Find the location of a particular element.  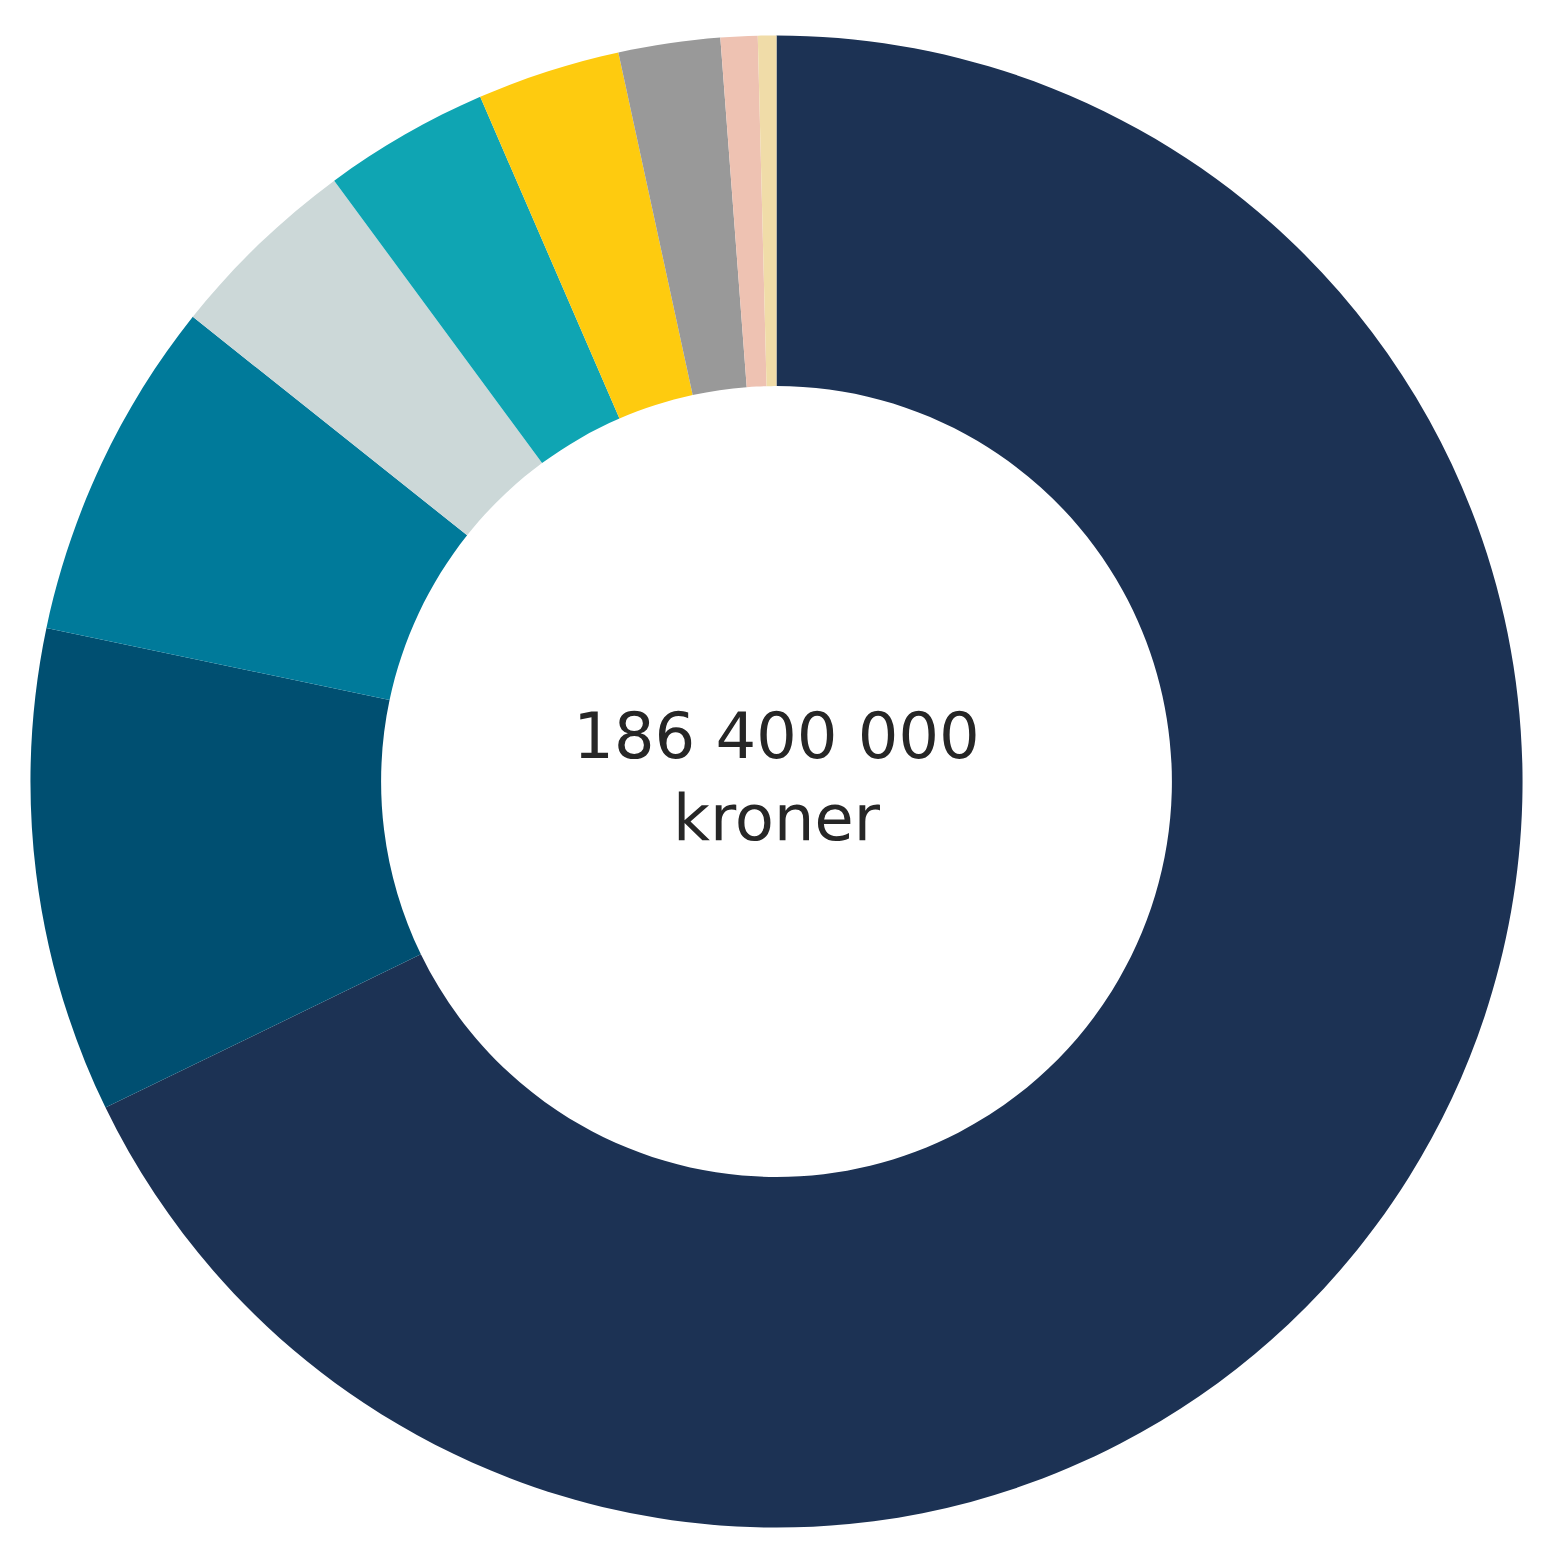

text: kroner is located at coordinates (779, 816).